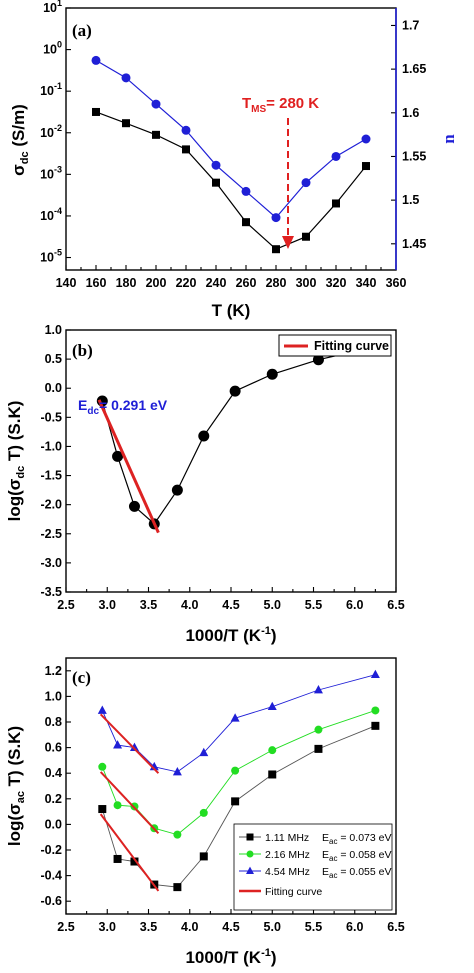 The height and width of the screenshot is (973, 474). What do you see at coordinates (313, 605) in the screenshot?
I see `x-tick-label: 5.5` at bounding box center [313, 605].